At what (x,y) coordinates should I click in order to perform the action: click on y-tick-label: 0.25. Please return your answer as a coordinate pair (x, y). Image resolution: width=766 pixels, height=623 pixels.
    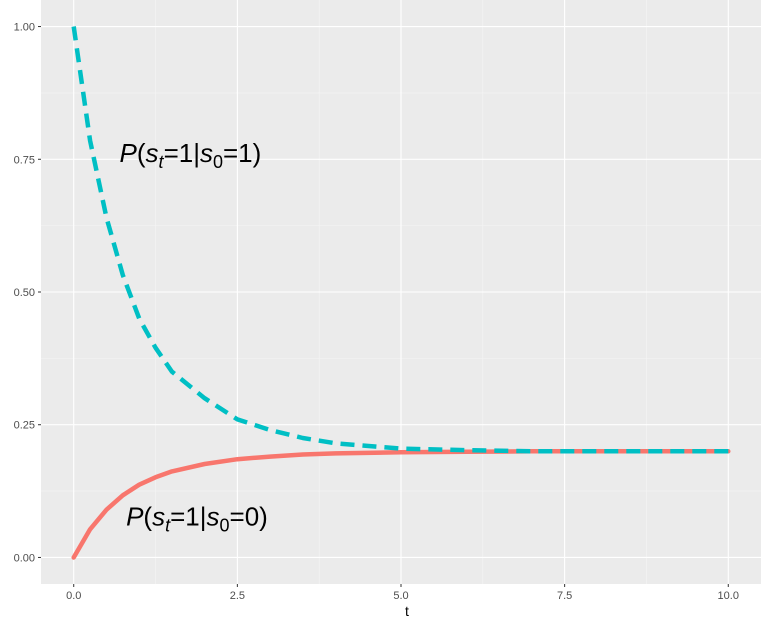
    Looking at the image, I should click on (24, 426).